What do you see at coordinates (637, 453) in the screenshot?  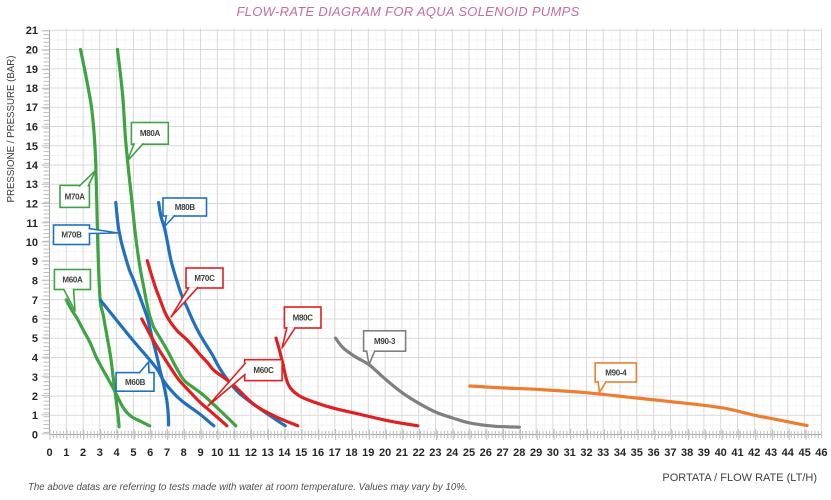 I see `svg-text: 35` at bounding box center [637, 453].